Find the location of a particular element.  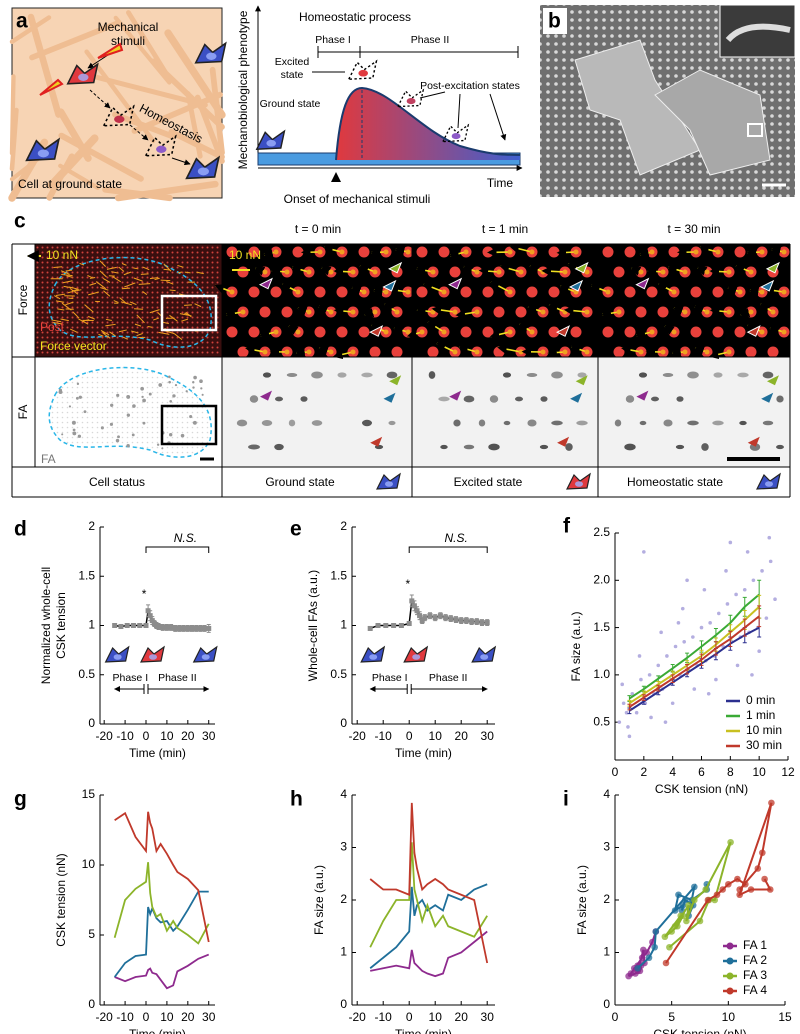

x-tick-label: 15 is located at coordinates (785, 1017).